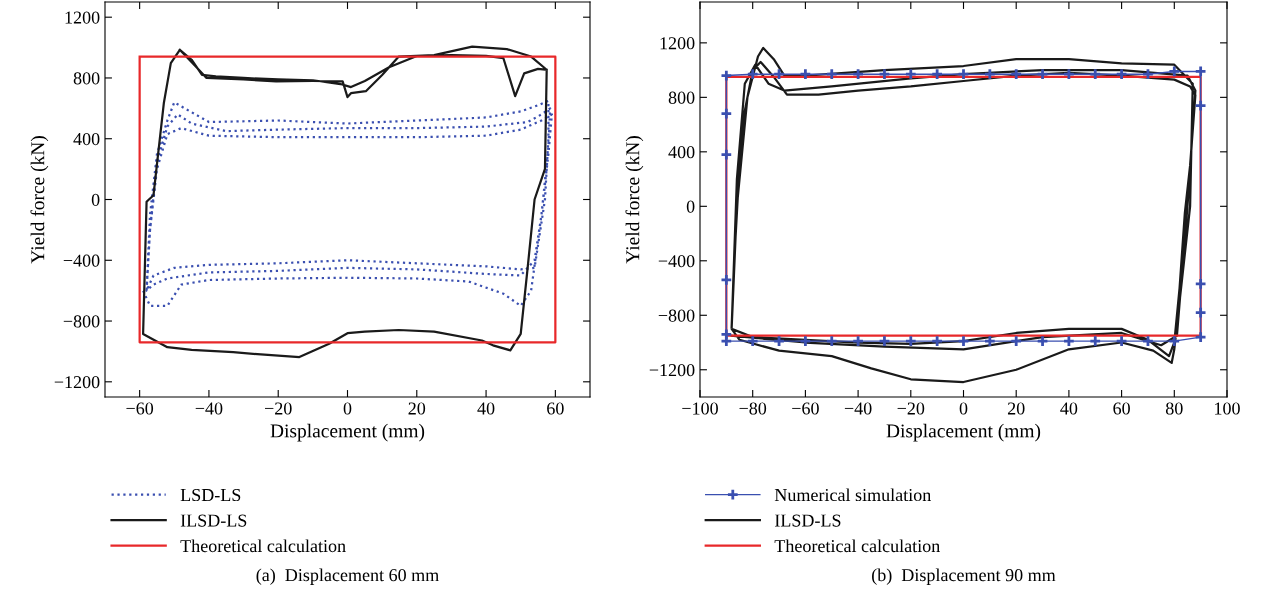 The width and height of the screenshot is (1261, 599). Describe the element at coordinates (753, 408) in the screenshot. I see `x-tick-label: −80` at that location.